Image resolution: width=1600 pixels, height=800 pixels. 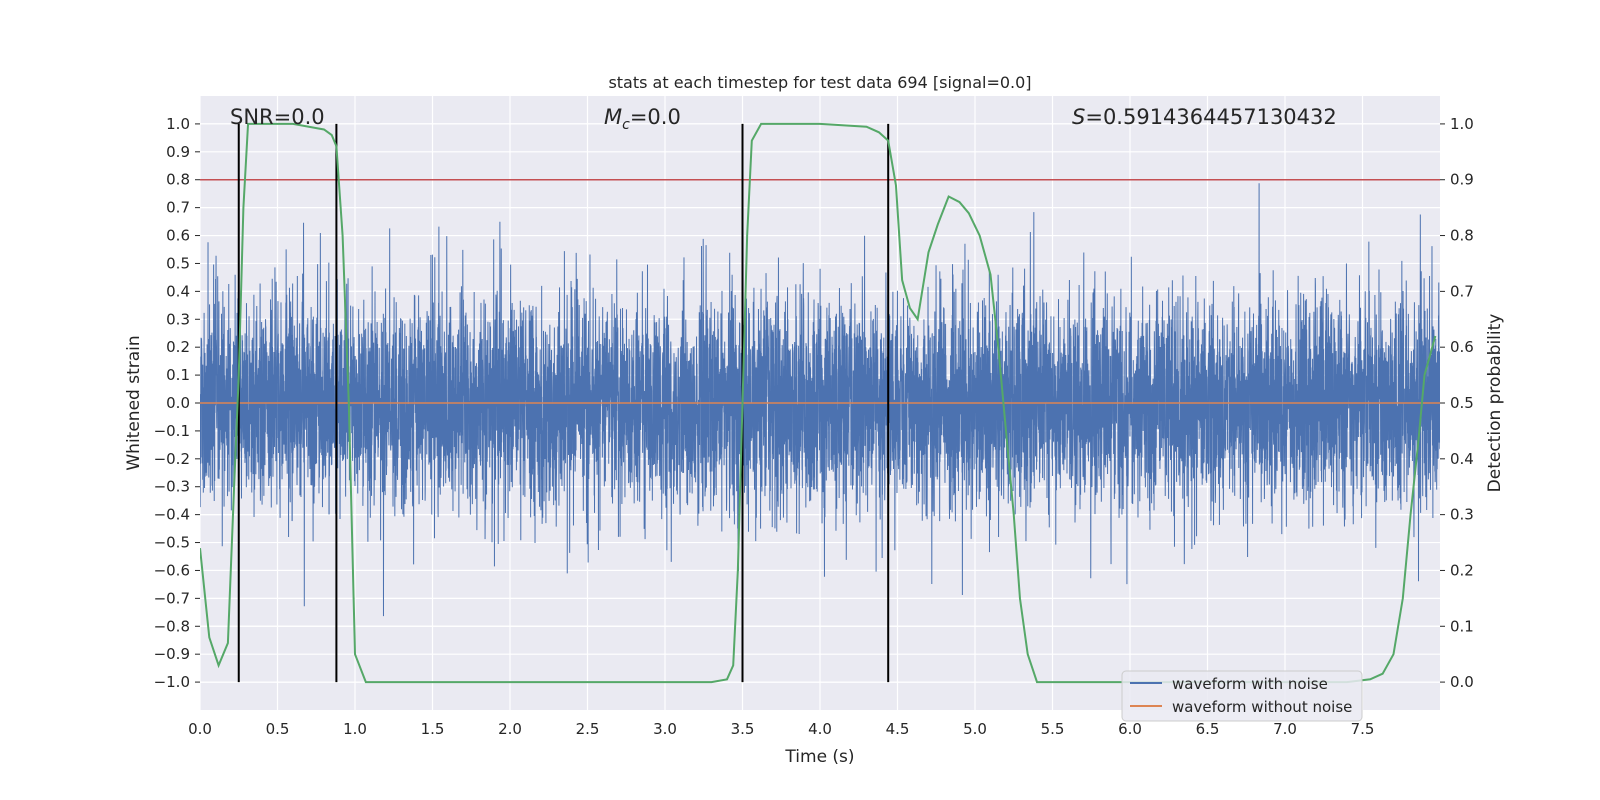 I want to click on x-tick-label: 1.5, so click(x=433, y=729).